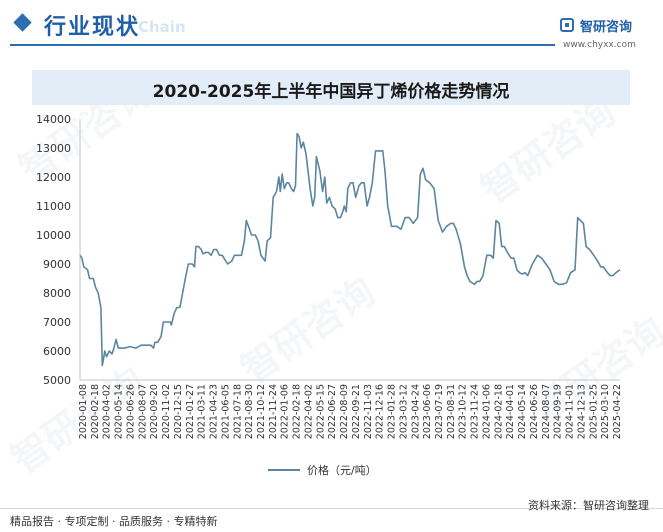  What do you see at coordinates (130, 411) in the screenshot?
I see `x-tick-label: 2020-06-26` at bounding box center [130, 411].